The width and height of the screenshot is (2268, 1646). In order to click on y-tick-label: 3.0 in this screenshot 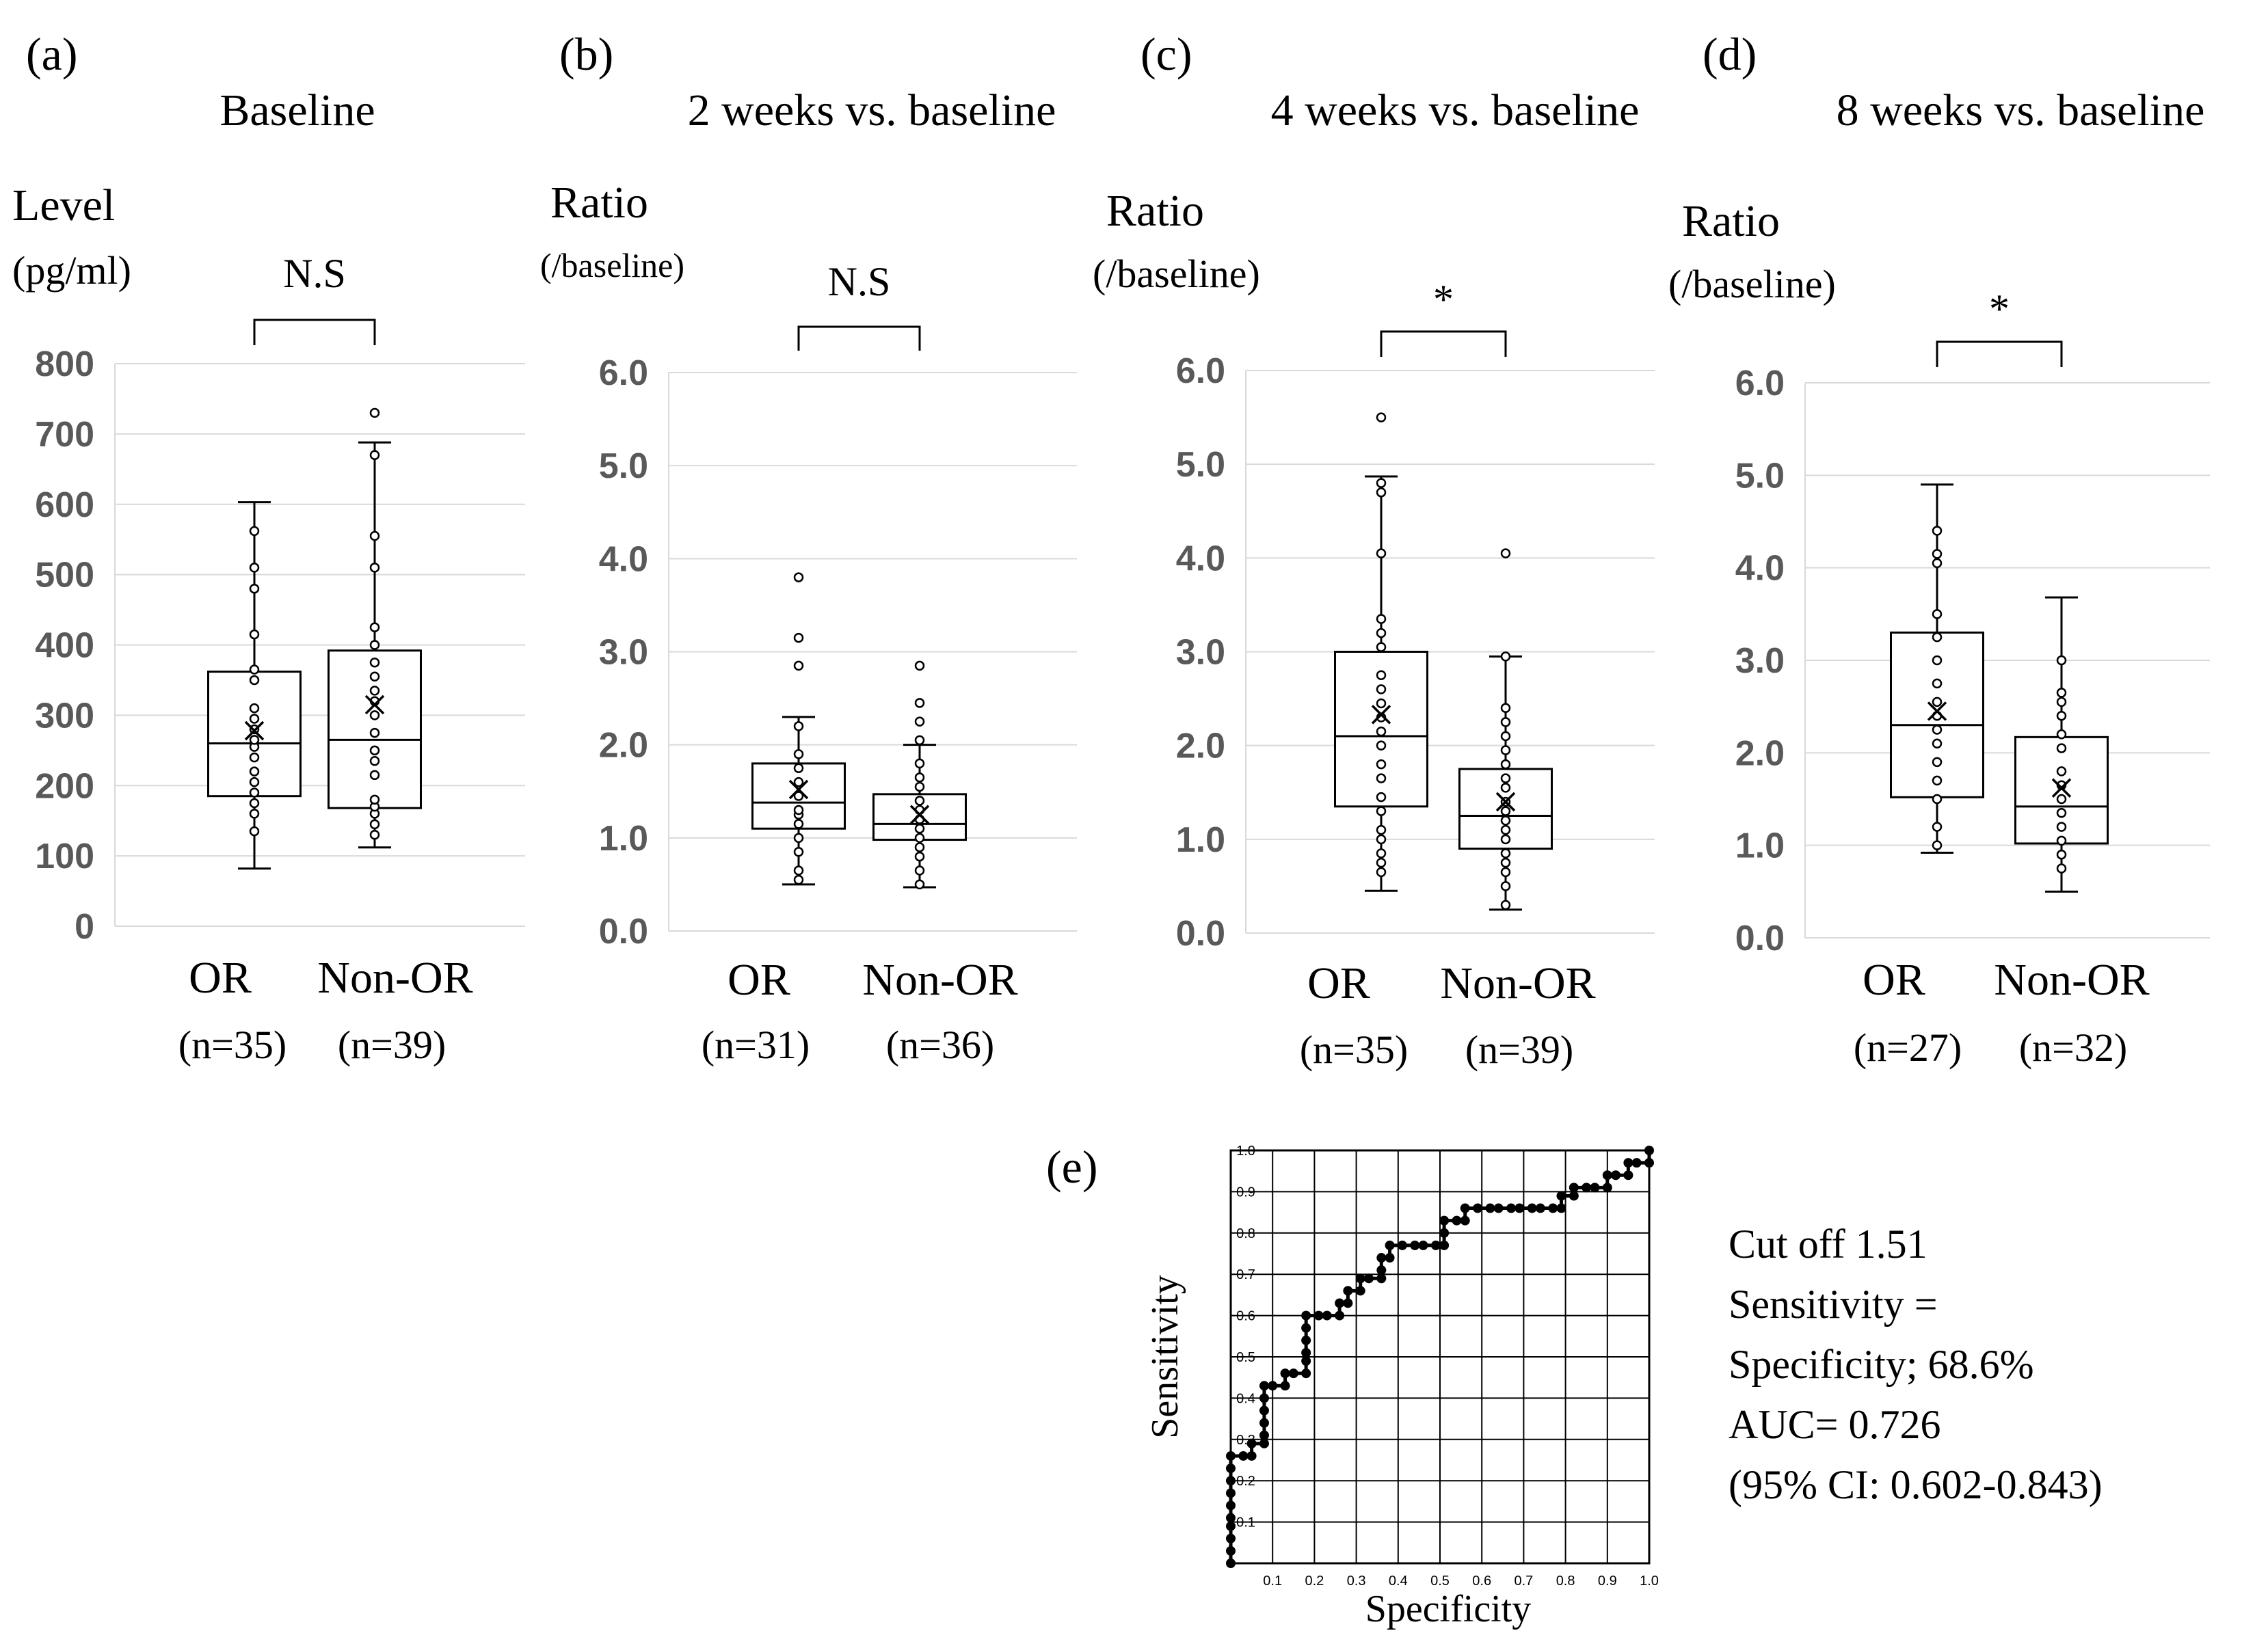, I will do `click(1760, 661)`.